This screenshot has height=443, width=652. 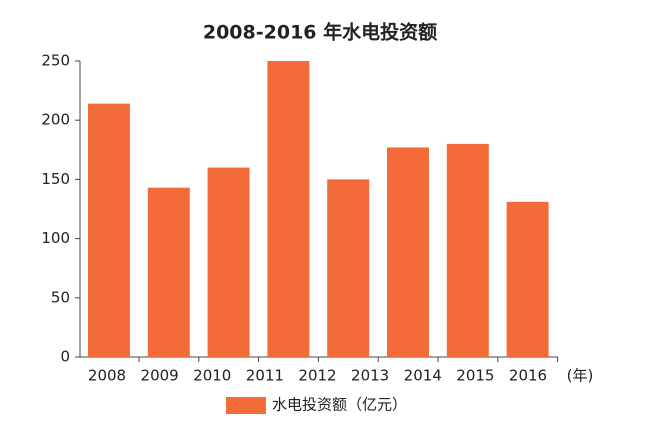 What do you see at coordinates (107, 376) in the screenshot?
I see `x-tick-label: 2008` at bounding box center [107, 376].